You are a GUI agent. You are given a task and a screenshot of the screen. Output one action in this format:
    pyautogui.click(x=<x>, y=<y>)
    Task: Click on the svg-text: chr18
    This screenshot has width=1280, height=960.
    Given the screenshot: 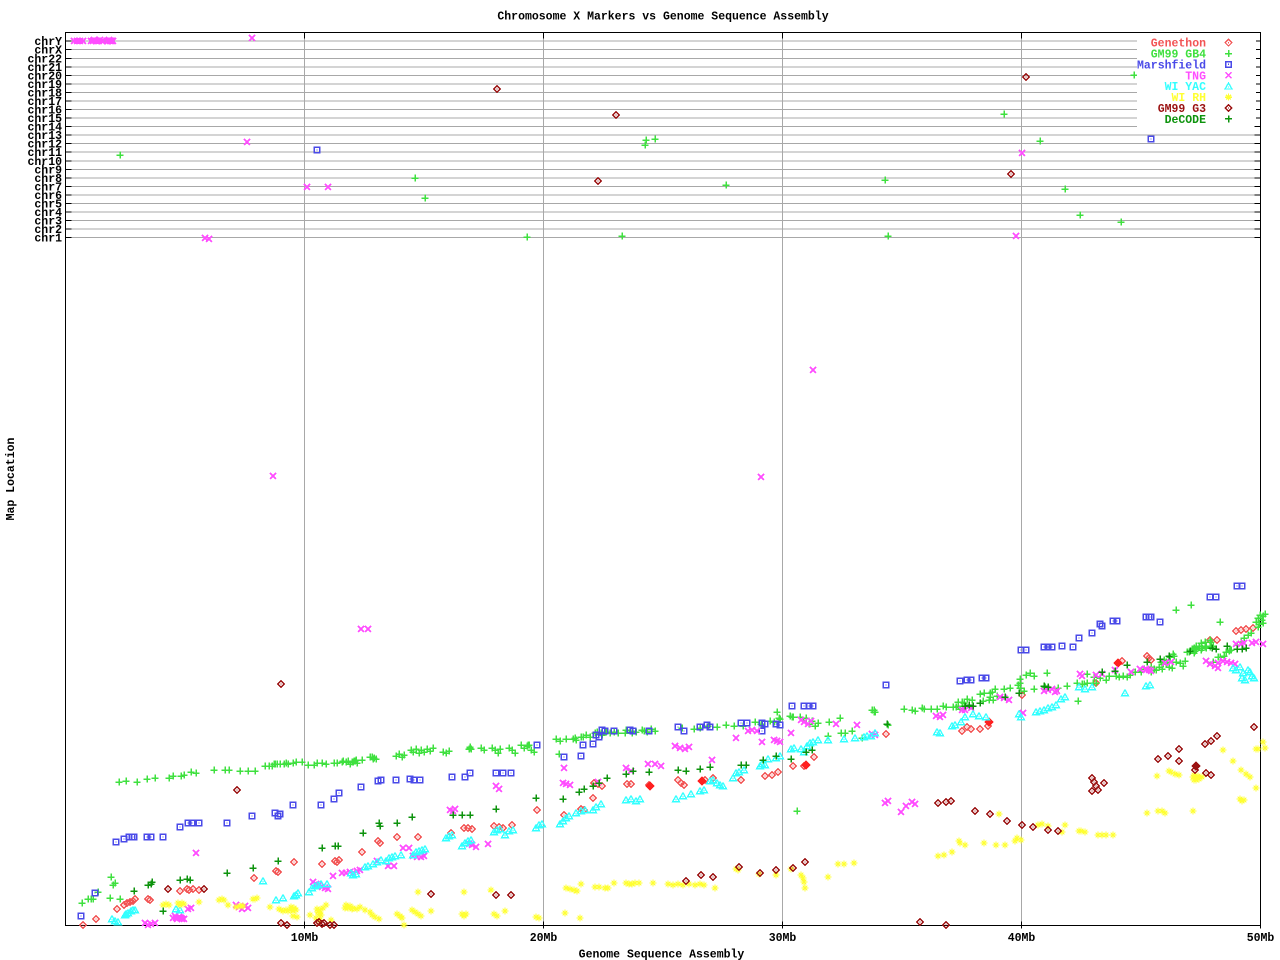 What is the action you would take?
    pyautogui.click(x=44, y=93)
    